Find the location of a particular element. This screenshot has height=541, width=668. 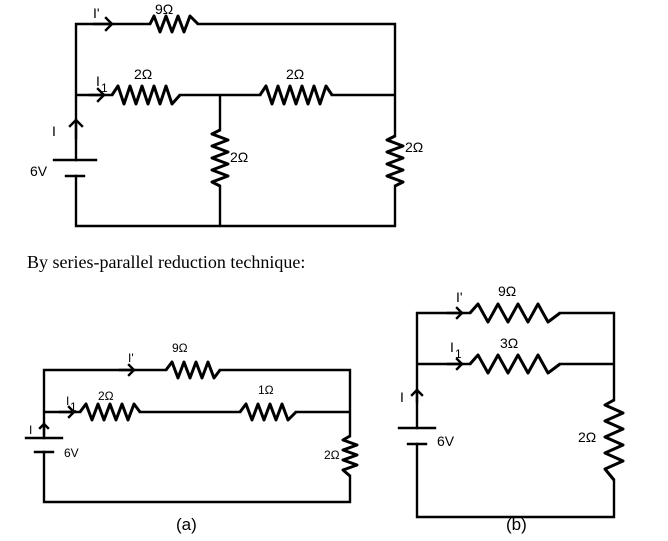

top-resistor-2ohm-left is located at coordinates (146, 95).